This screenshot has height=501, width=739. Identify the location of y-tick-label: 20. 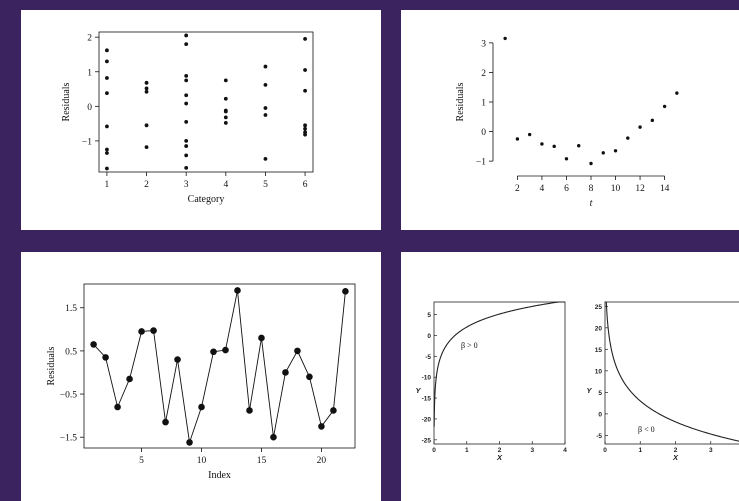
(599, 328).